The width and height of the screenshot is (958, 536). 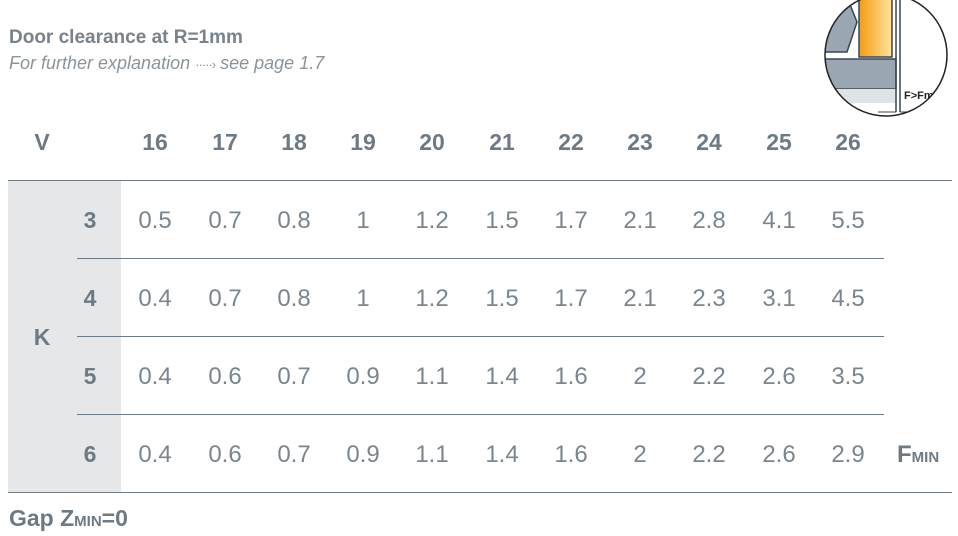 What do you see at coordinates (502, 142) in the screenshot?
I see `column-header: 21` at bounding box center [502, 142].